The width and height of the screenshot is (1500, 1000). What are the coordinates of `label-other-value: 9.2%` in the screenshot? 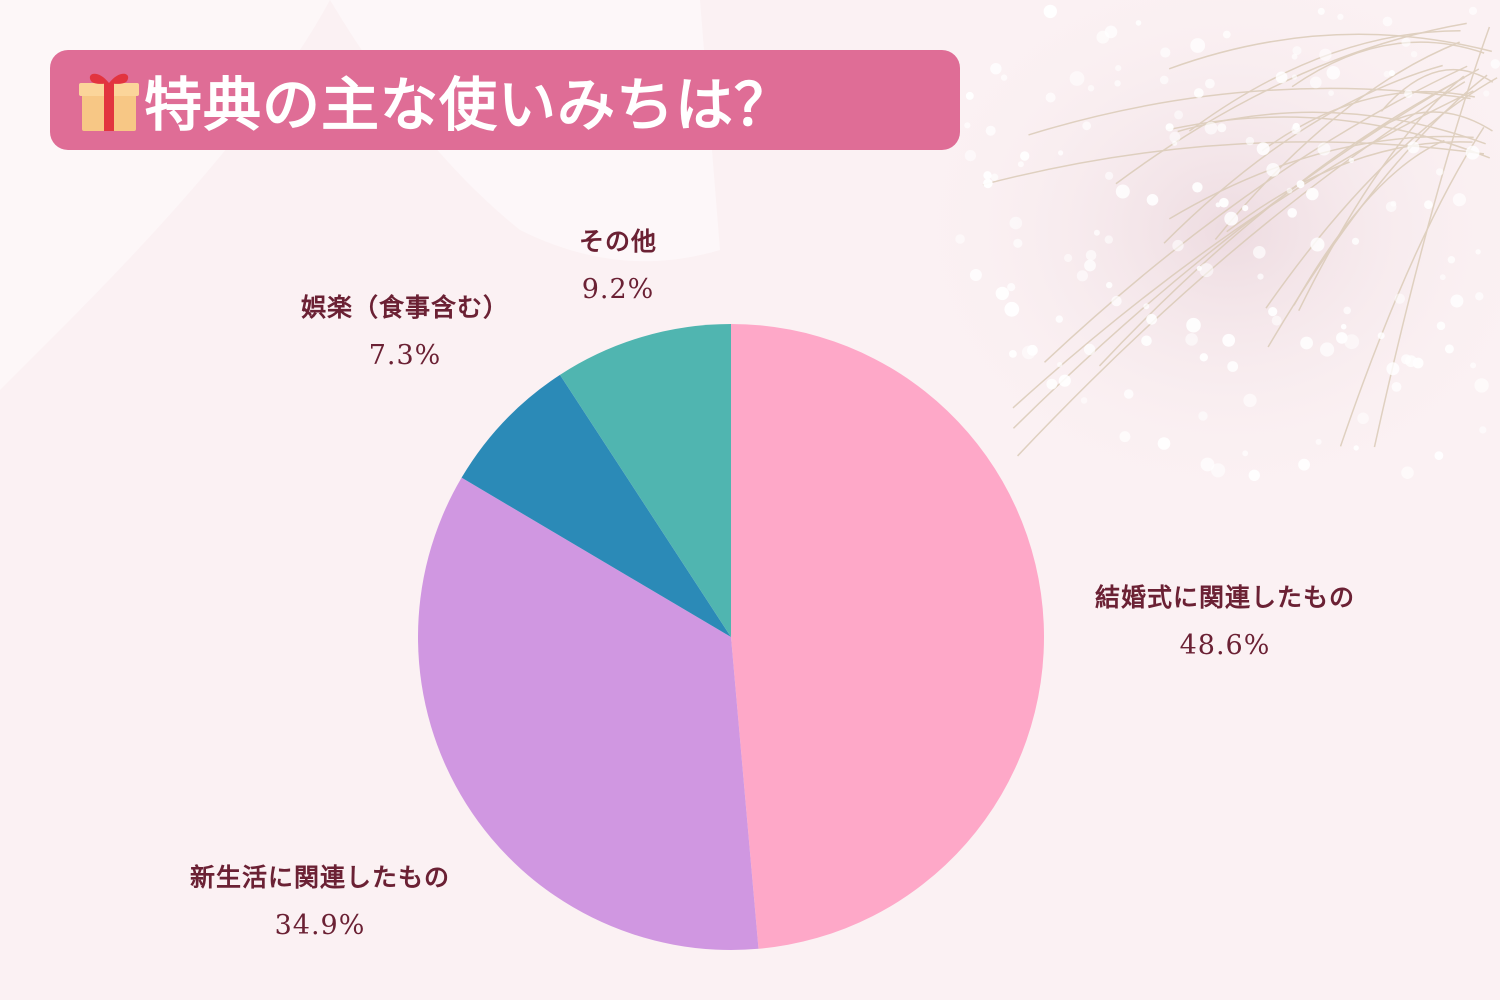 It's located at (618, 289).